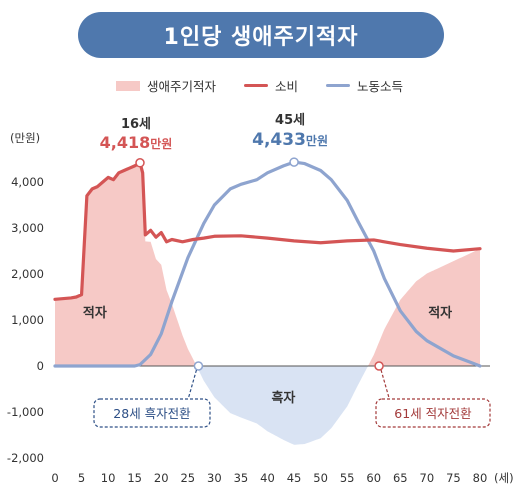 The image size is (525, 503). Describe the element at coordinates (187, 478) in the screenshot. I see `x-tick-label: 25` at that location.